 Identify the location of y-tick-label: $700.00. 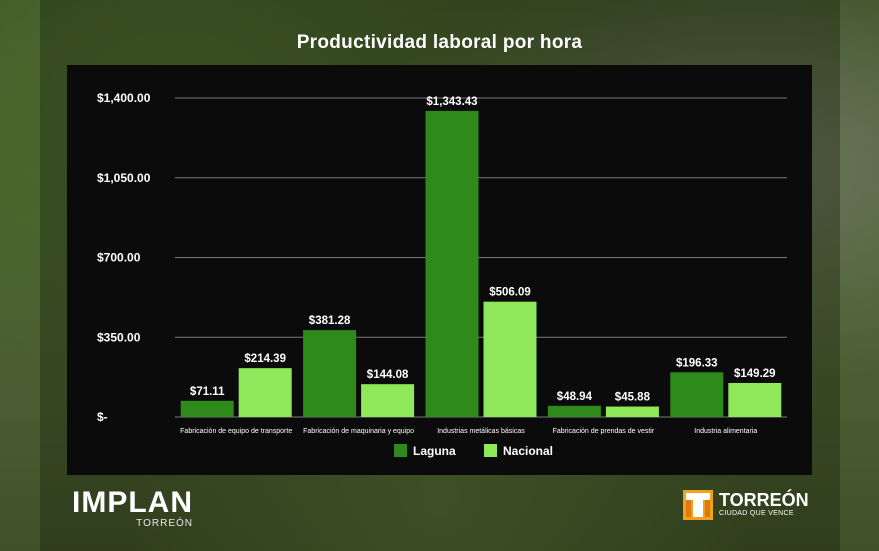
(119, 258).